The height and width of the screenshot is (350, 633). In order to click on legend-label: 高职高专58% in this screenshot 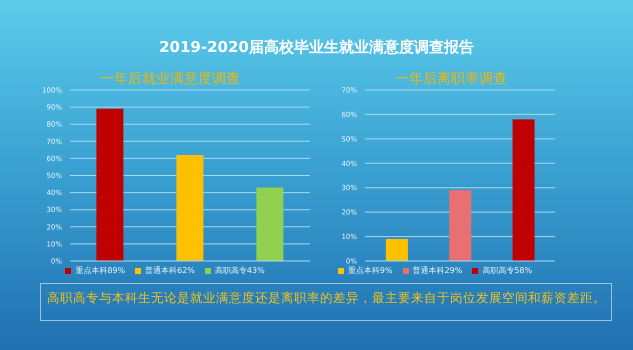, I will do `click(507, 270)`.